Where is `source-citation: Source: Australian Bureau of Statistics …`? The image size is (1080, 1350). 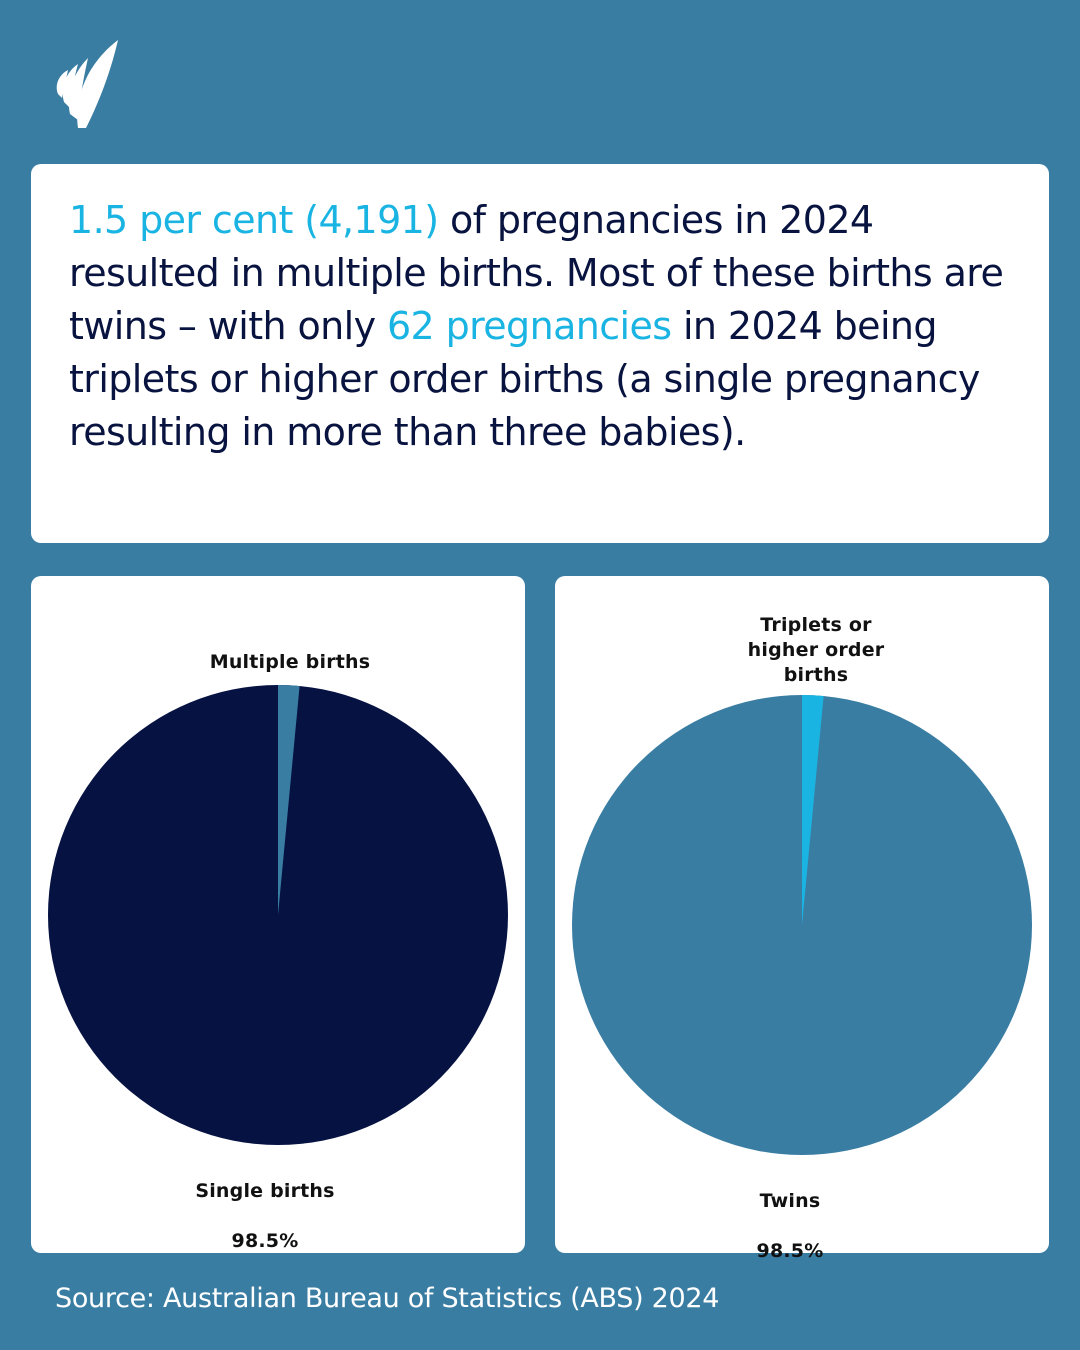
source-citation: Source: Australian Bureau of Statistics … is located at coordinates (387, 1298).